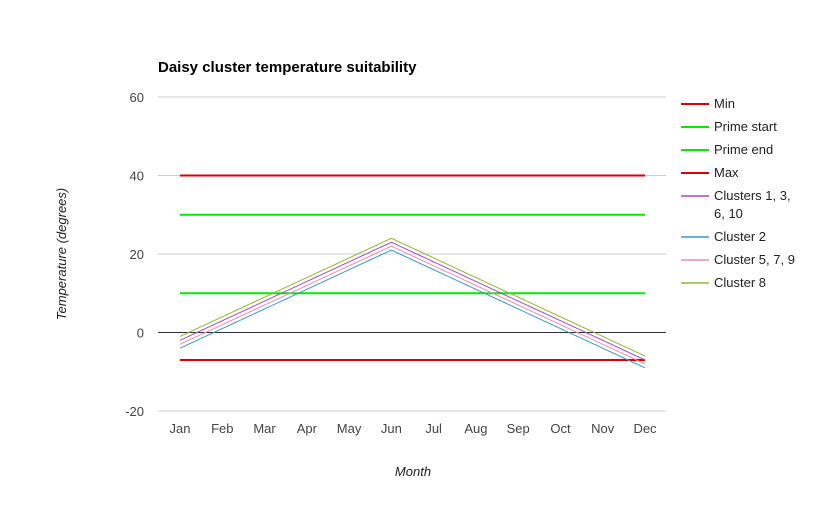 The height and width of the screenshot is (509, 824). Describe the element at coordinates (264, 428) in the screenshot. I see `x-tick-label: Mar` at that location.